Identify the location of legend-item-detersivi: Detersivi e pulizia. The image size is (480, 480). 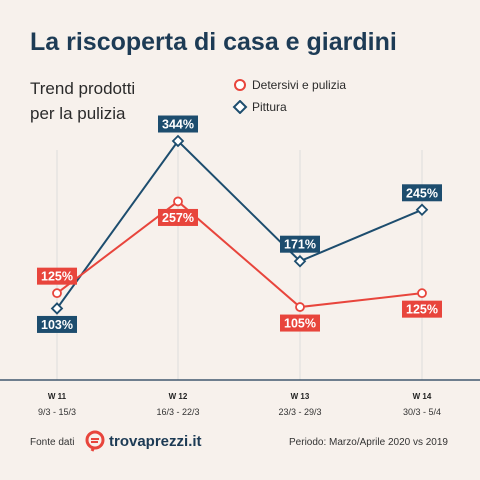
(289, 85).